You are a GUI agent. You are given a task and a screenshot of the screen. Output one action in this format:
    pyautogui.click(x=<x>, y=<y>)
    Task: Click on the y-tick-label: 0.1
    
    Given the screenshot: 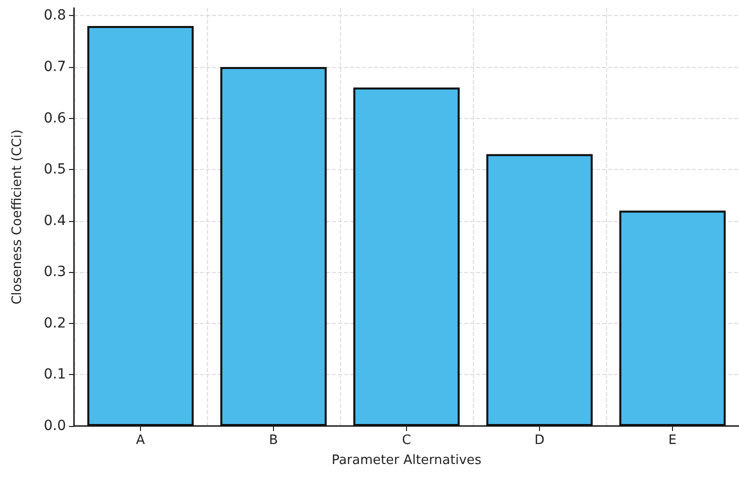 What is the action you would take?
    pyautogui.click(x=55, y=374)
    